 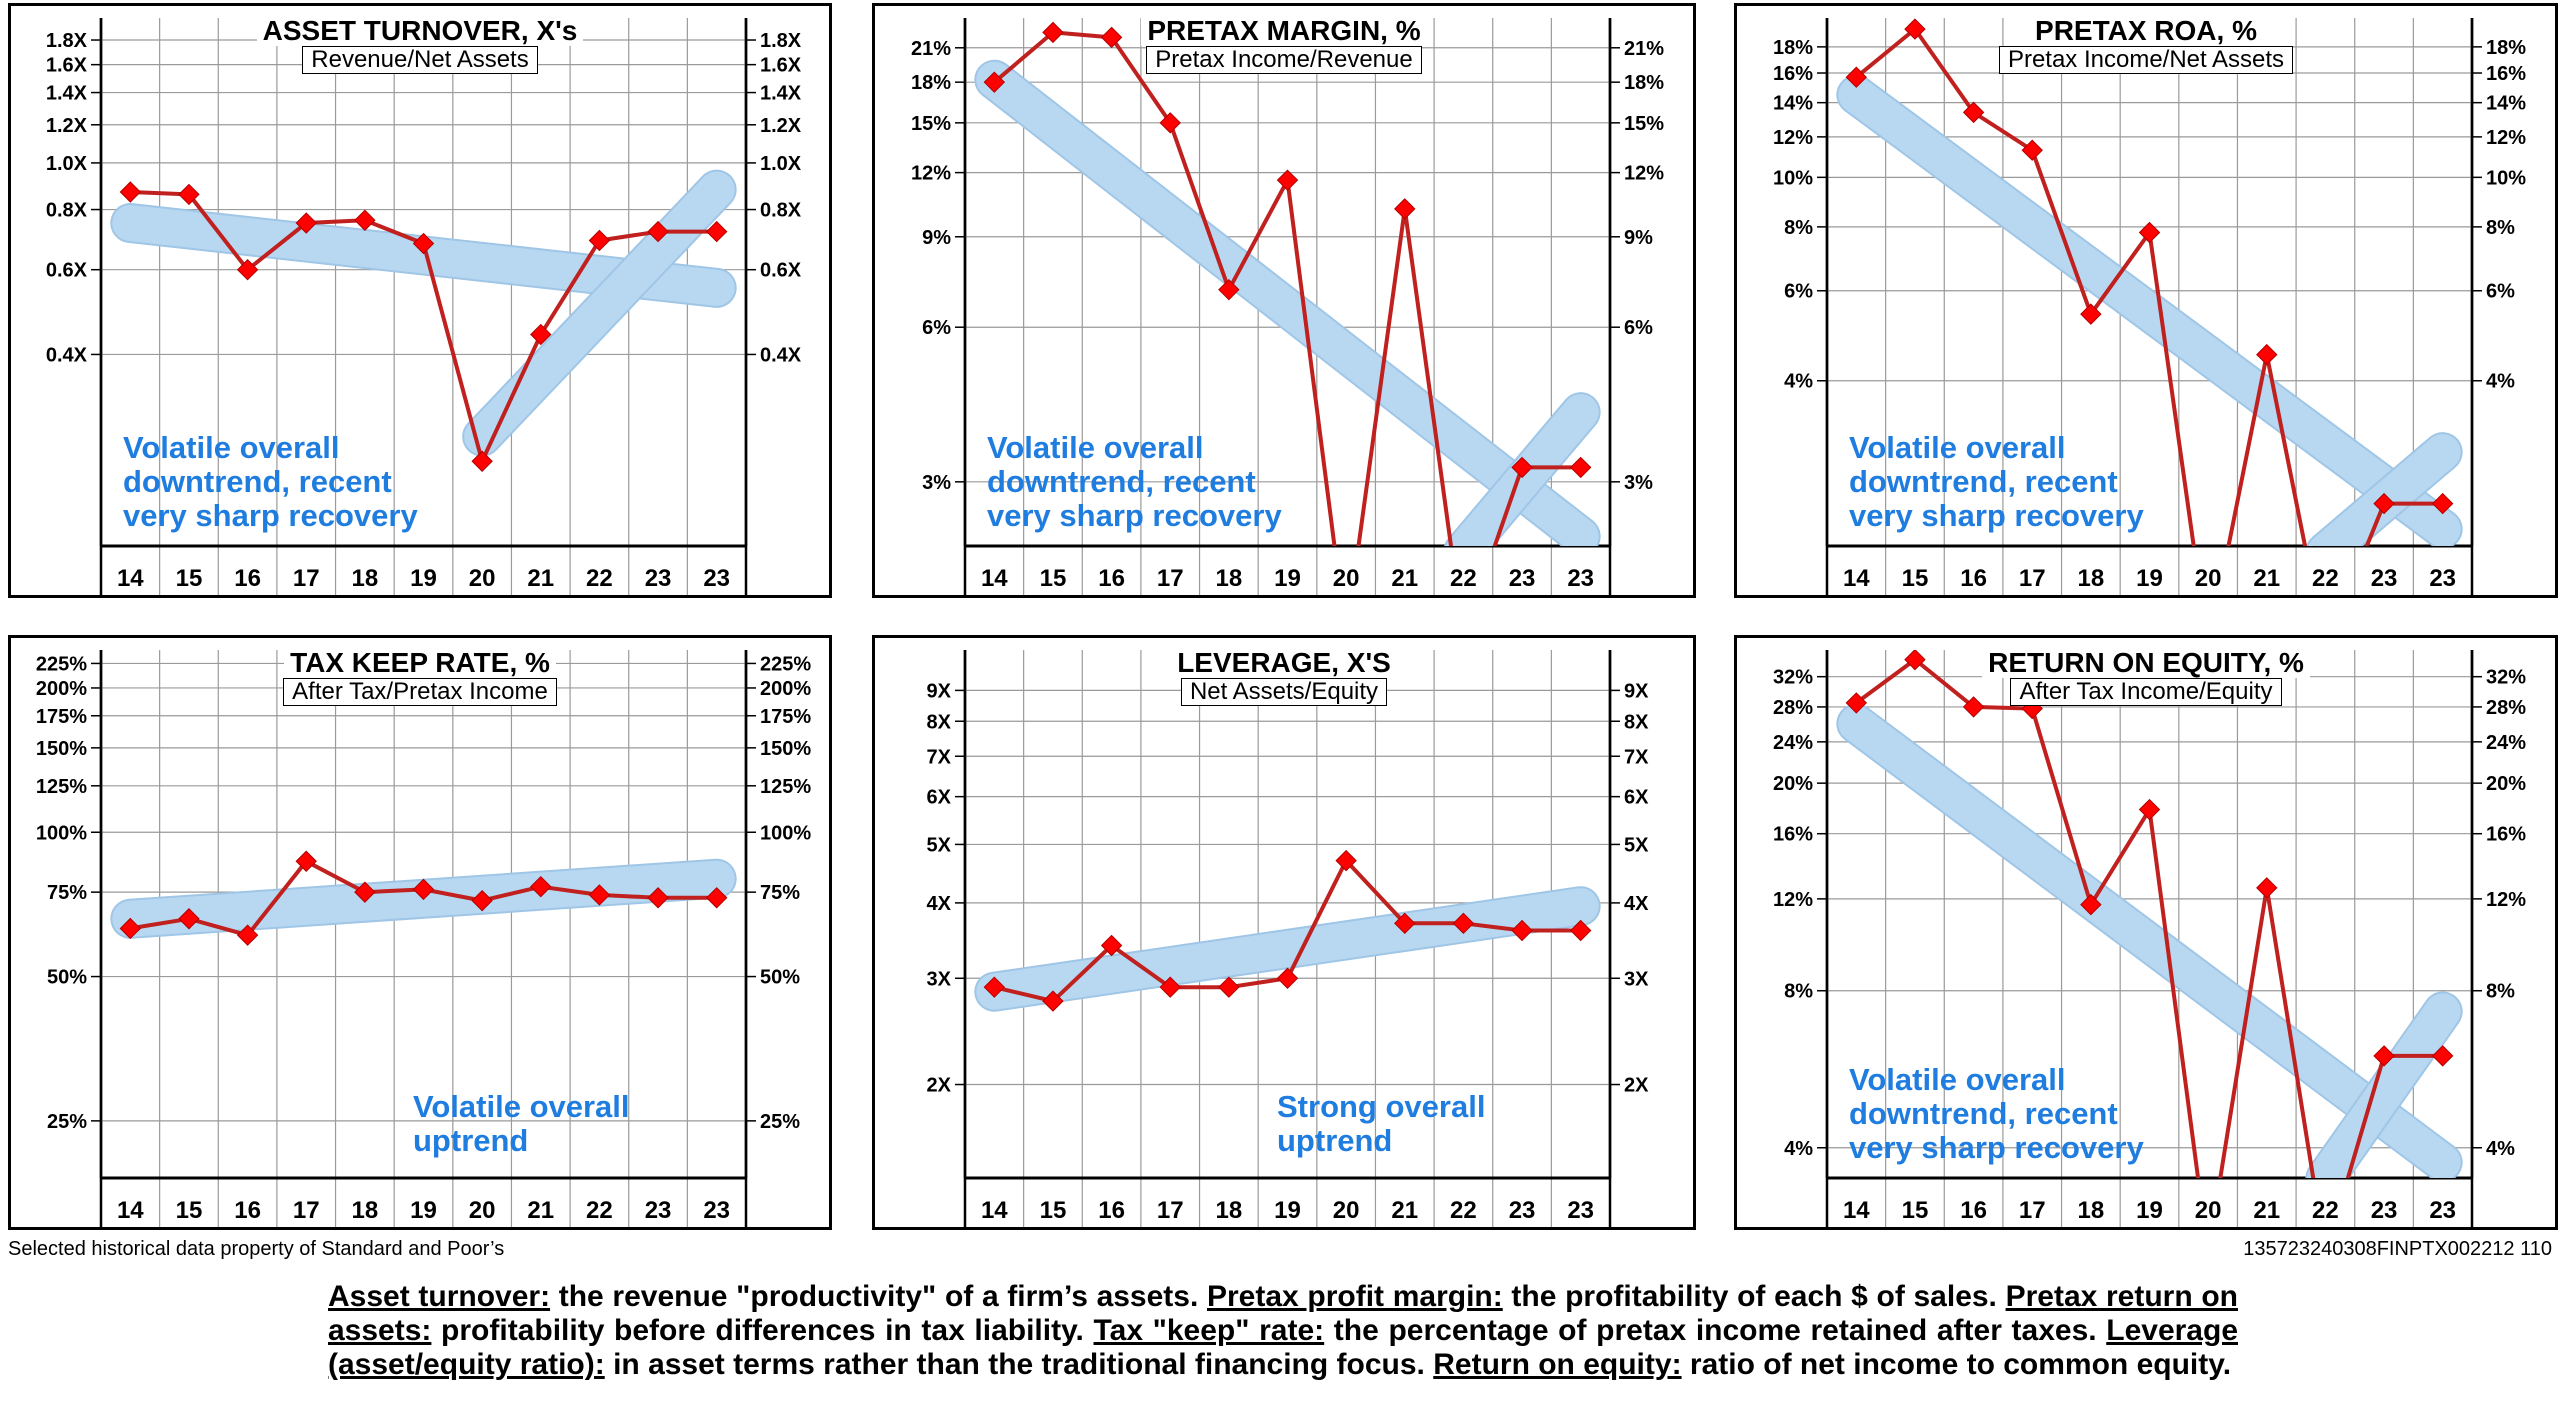 I want to click on x-tick-label: 18, so click(x=365, y=1210).